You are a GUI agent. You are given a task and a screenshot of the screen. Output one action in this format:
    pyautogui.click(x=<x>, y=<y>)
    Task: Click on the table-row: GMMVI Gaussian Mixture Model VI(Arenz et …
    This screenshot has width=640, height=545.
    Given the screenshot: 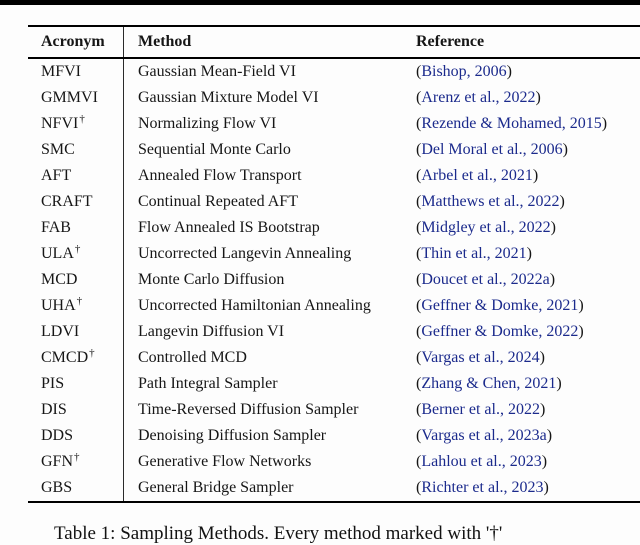 What is the action you would take?
    pyautogui.click(x=334, y=98)
    